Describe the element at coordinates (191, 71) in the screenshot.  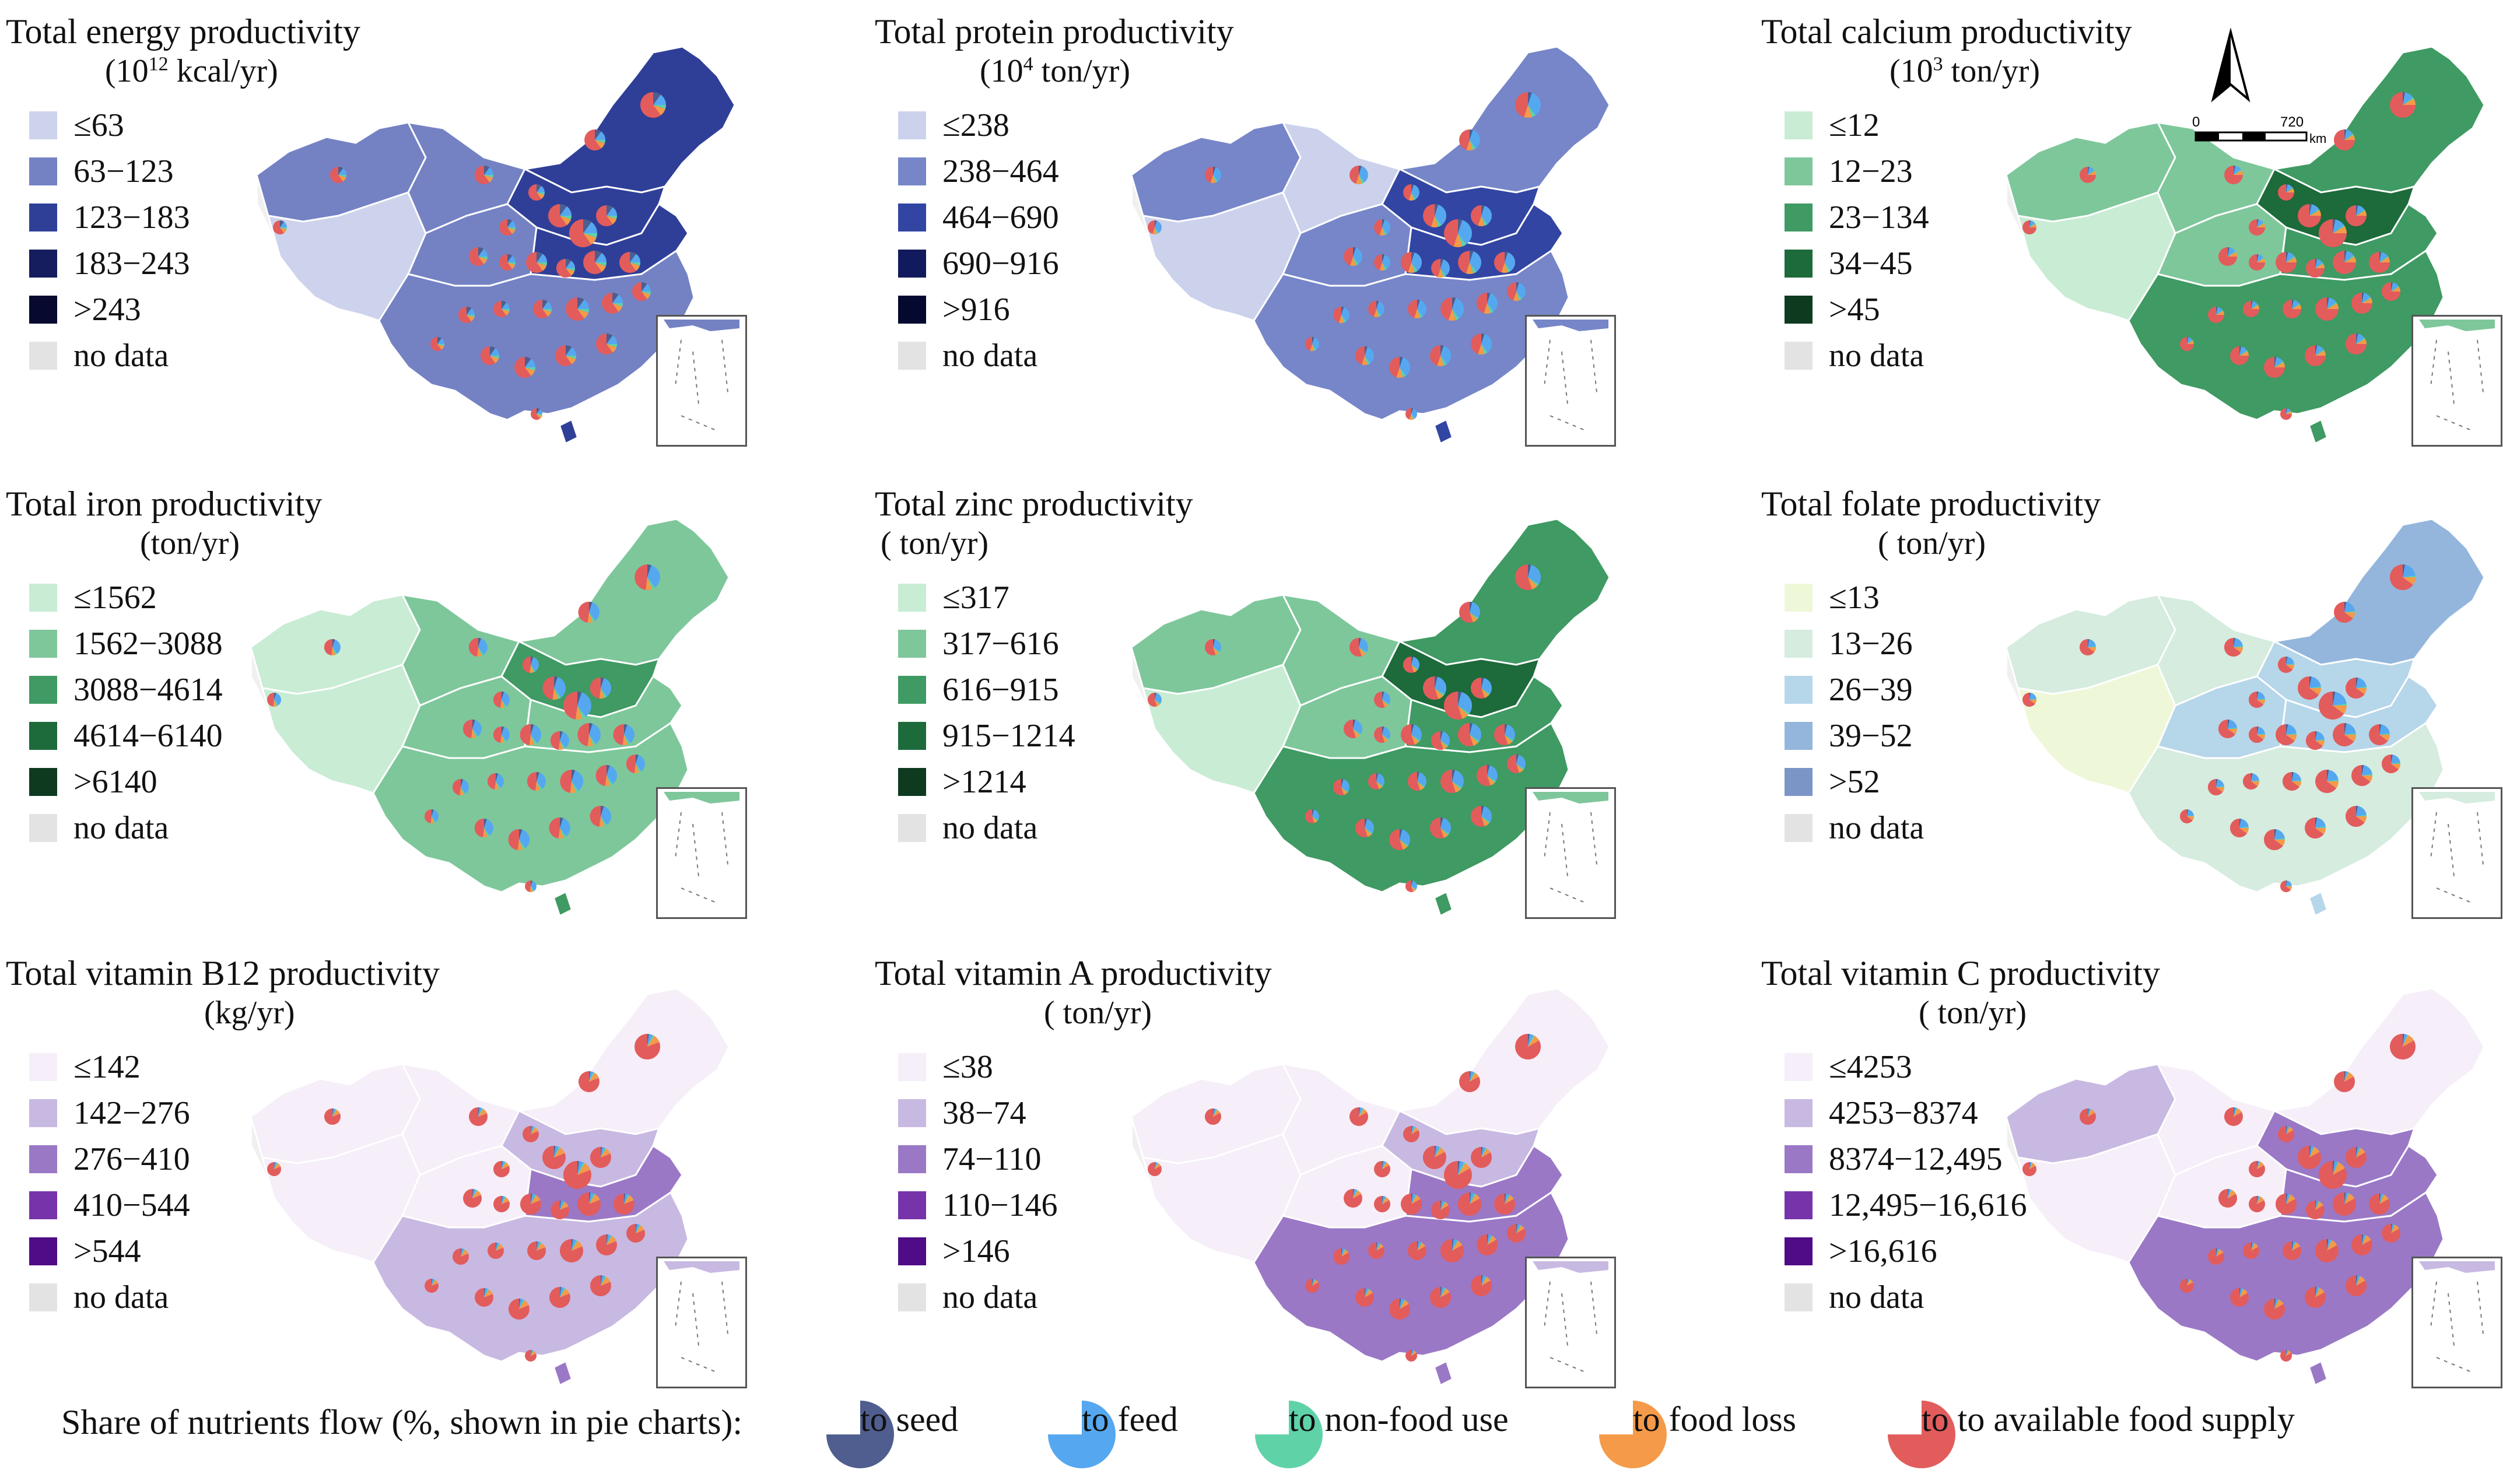
I see `panel-unit-line: (1012 kcal/yr)` at that location.